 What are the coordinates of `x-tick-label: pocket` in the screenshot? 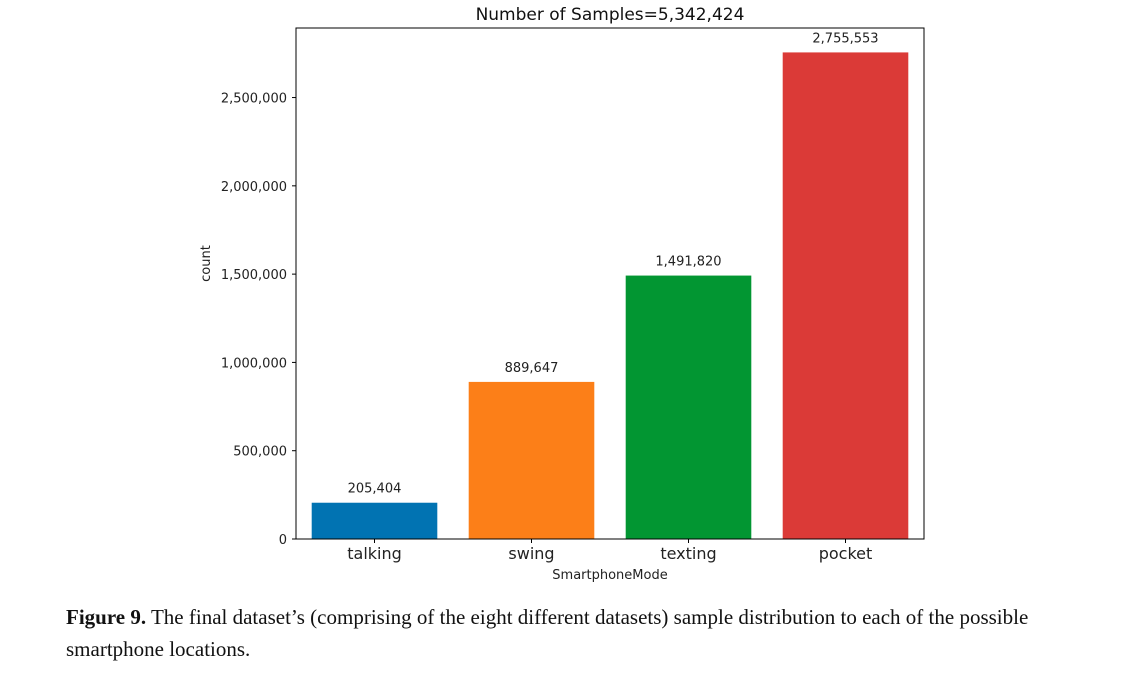 It's located at (846, 553).